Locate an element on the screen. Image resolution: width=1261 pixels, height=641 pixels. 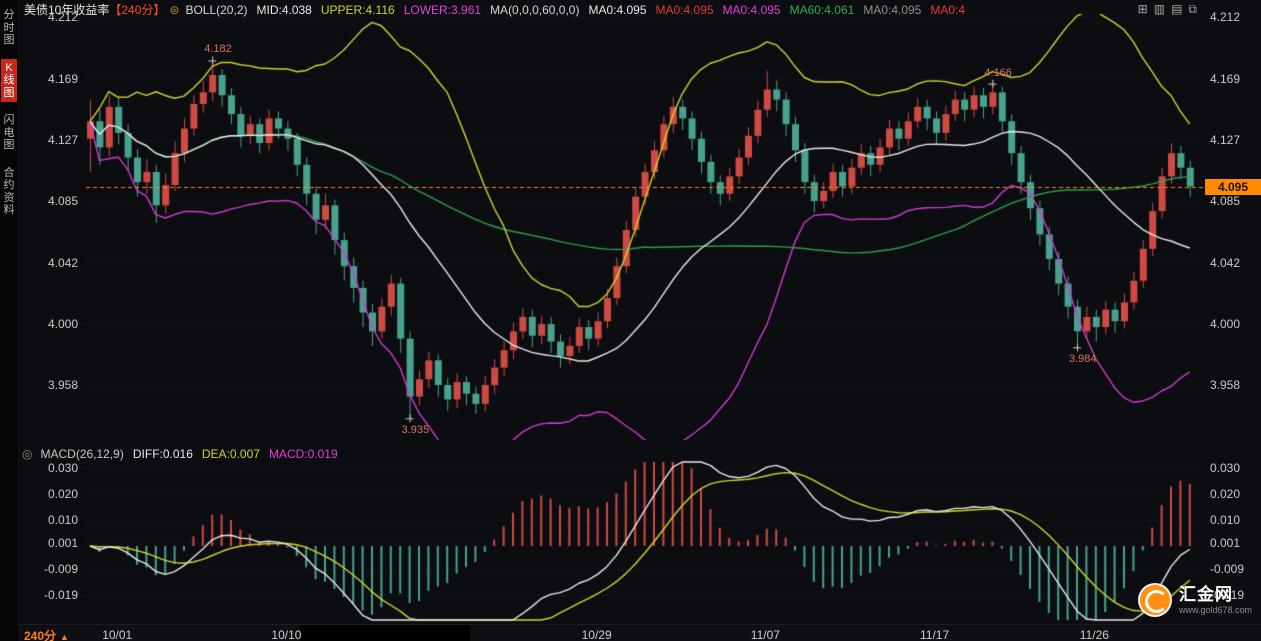
period-selector-label: 240分 is located at coordinates (40, 635).